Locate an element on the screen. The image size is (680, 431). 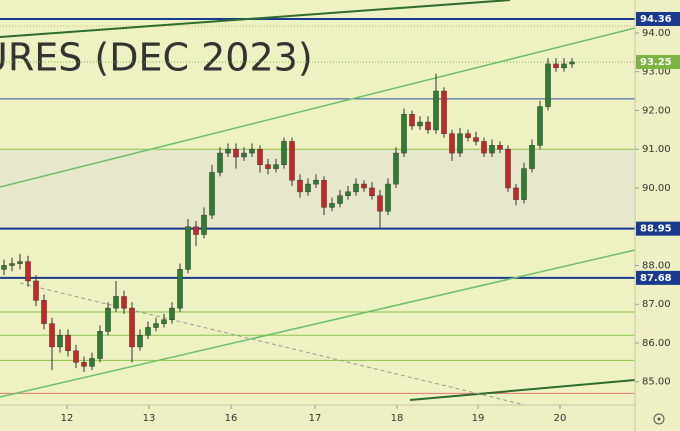
y-tick-label: 92.00 is located at coordinates (656, 110).